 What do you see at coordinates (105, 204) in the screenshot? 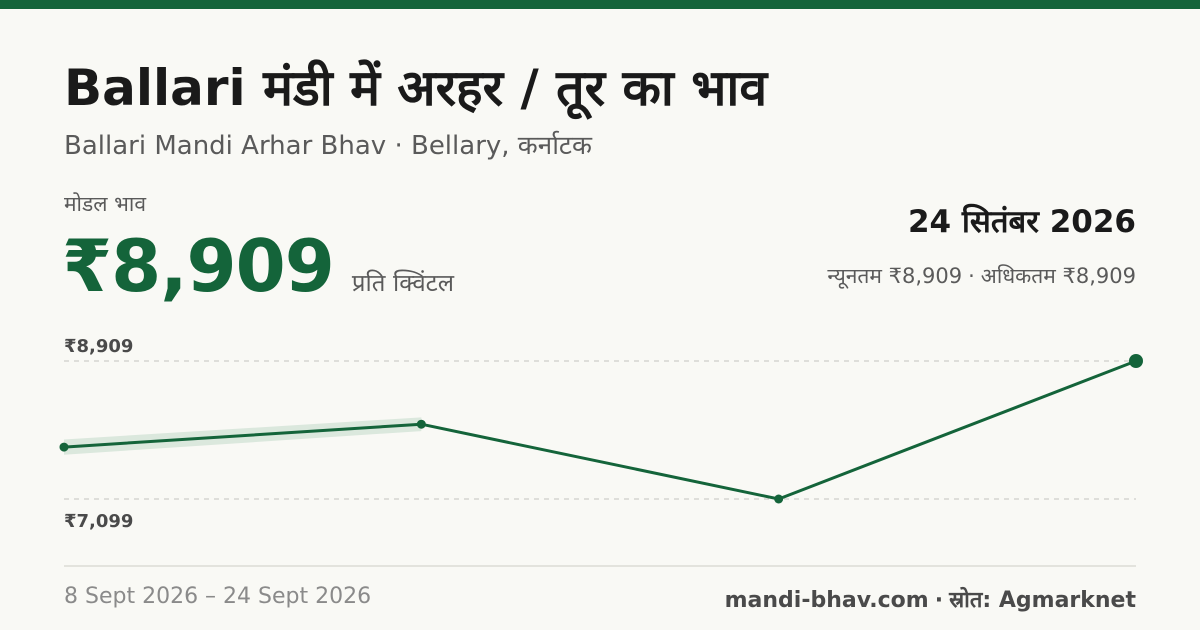
I see `price-label: मोडल भाव` at bounding box center [105, 204].